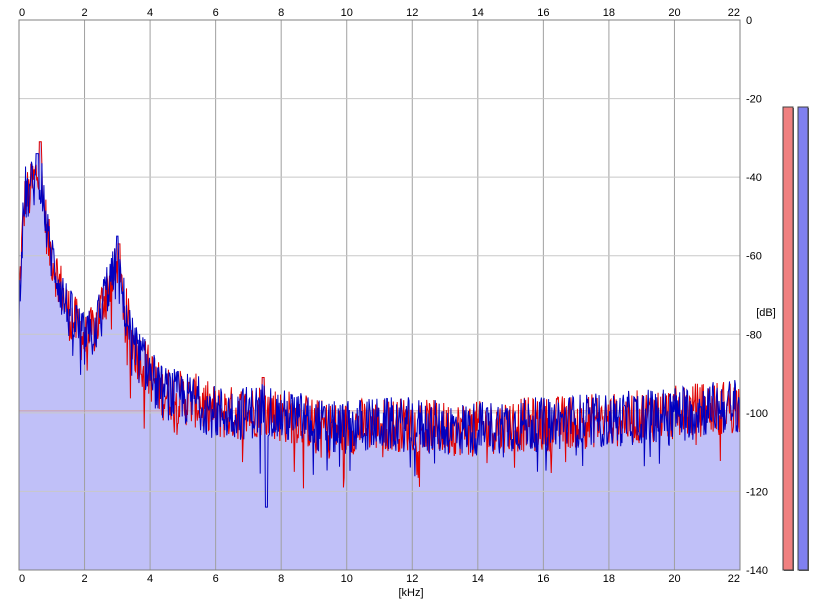 Image resolution: width=823 pixels, height=610 pixels. What do you see at coordinates (150, 579) in the screenshot?
I see `x-tick-label-bottom: 4` at bounding box center [150, 579].